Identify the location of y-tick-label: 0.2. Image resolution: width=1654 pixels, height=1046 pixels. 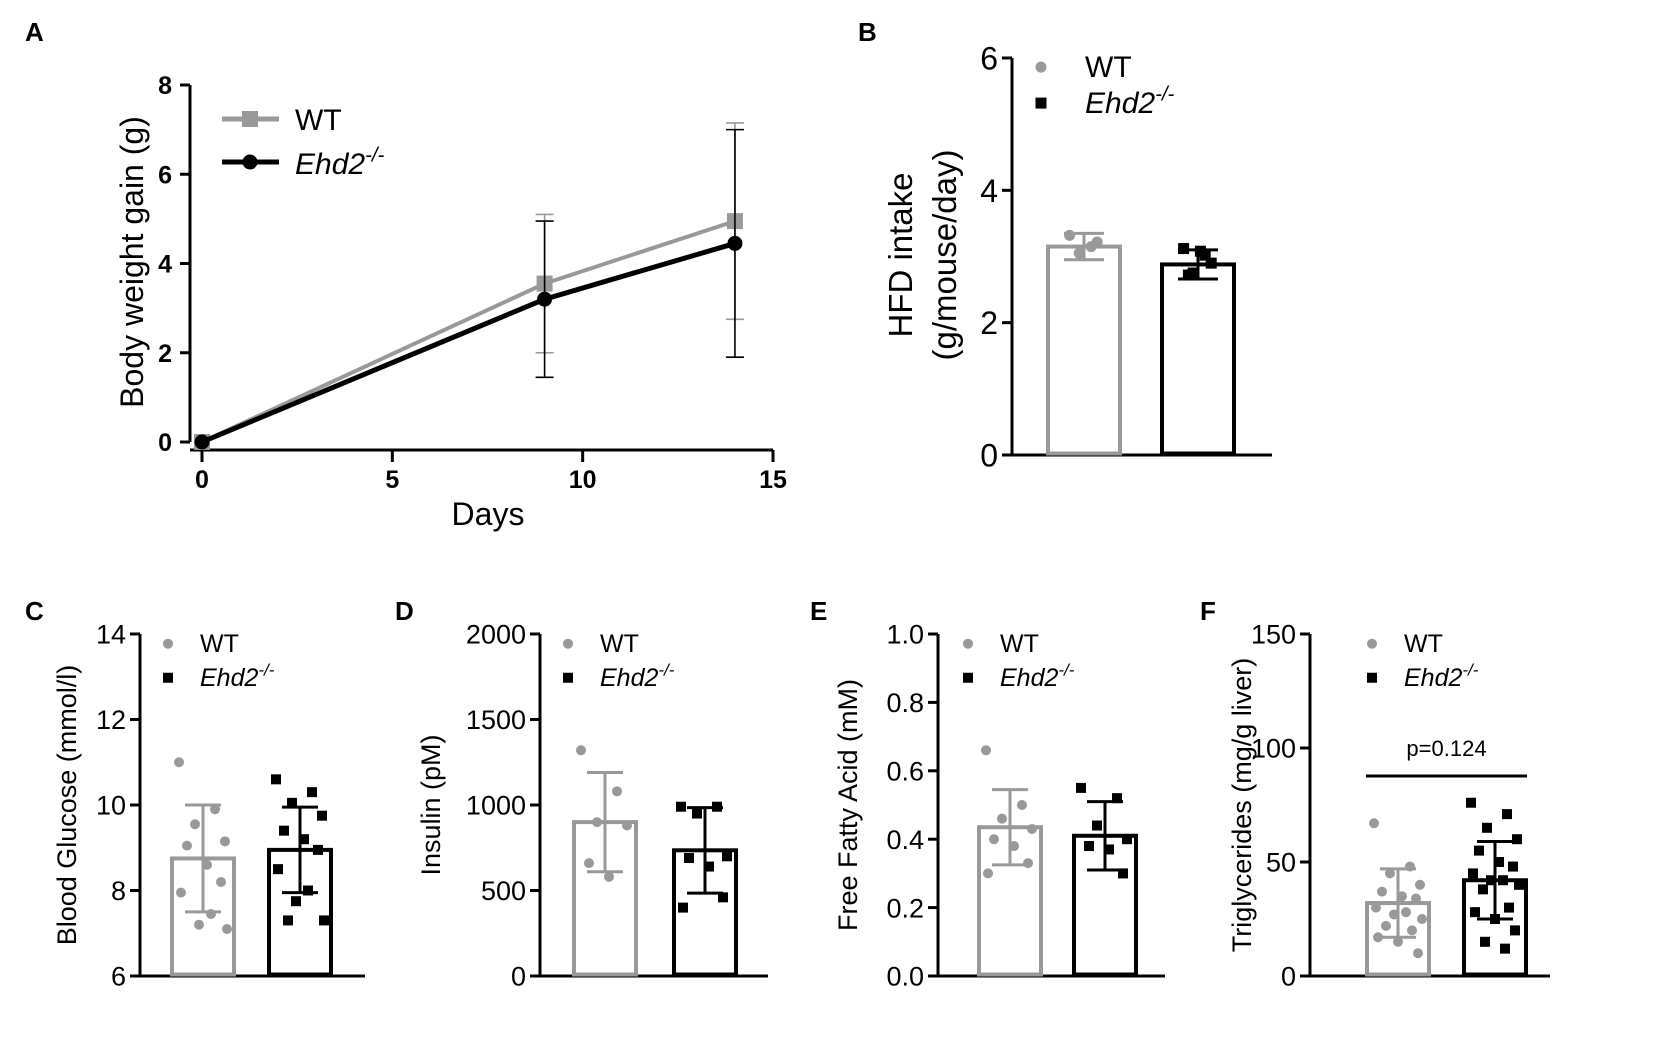
(905, 908).